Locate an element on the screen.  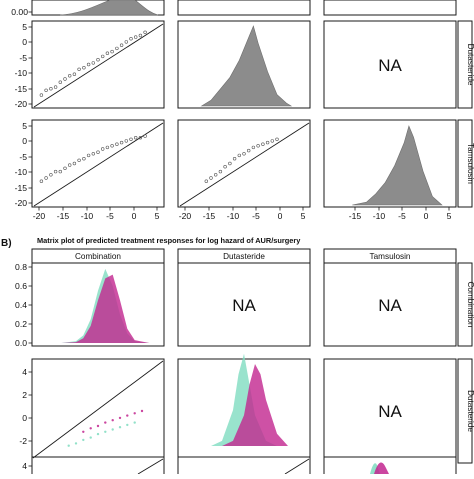
panel-a-r3-ytick-label: -20 is located at coordinates (21, 203).